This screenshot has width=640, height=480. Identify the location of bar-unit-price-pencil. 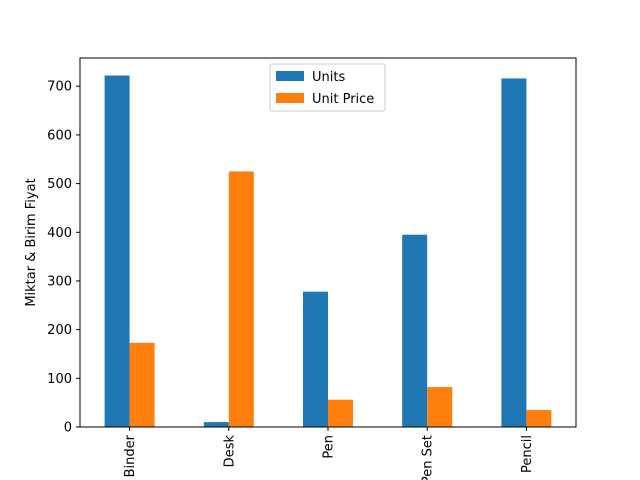
(539, 418).